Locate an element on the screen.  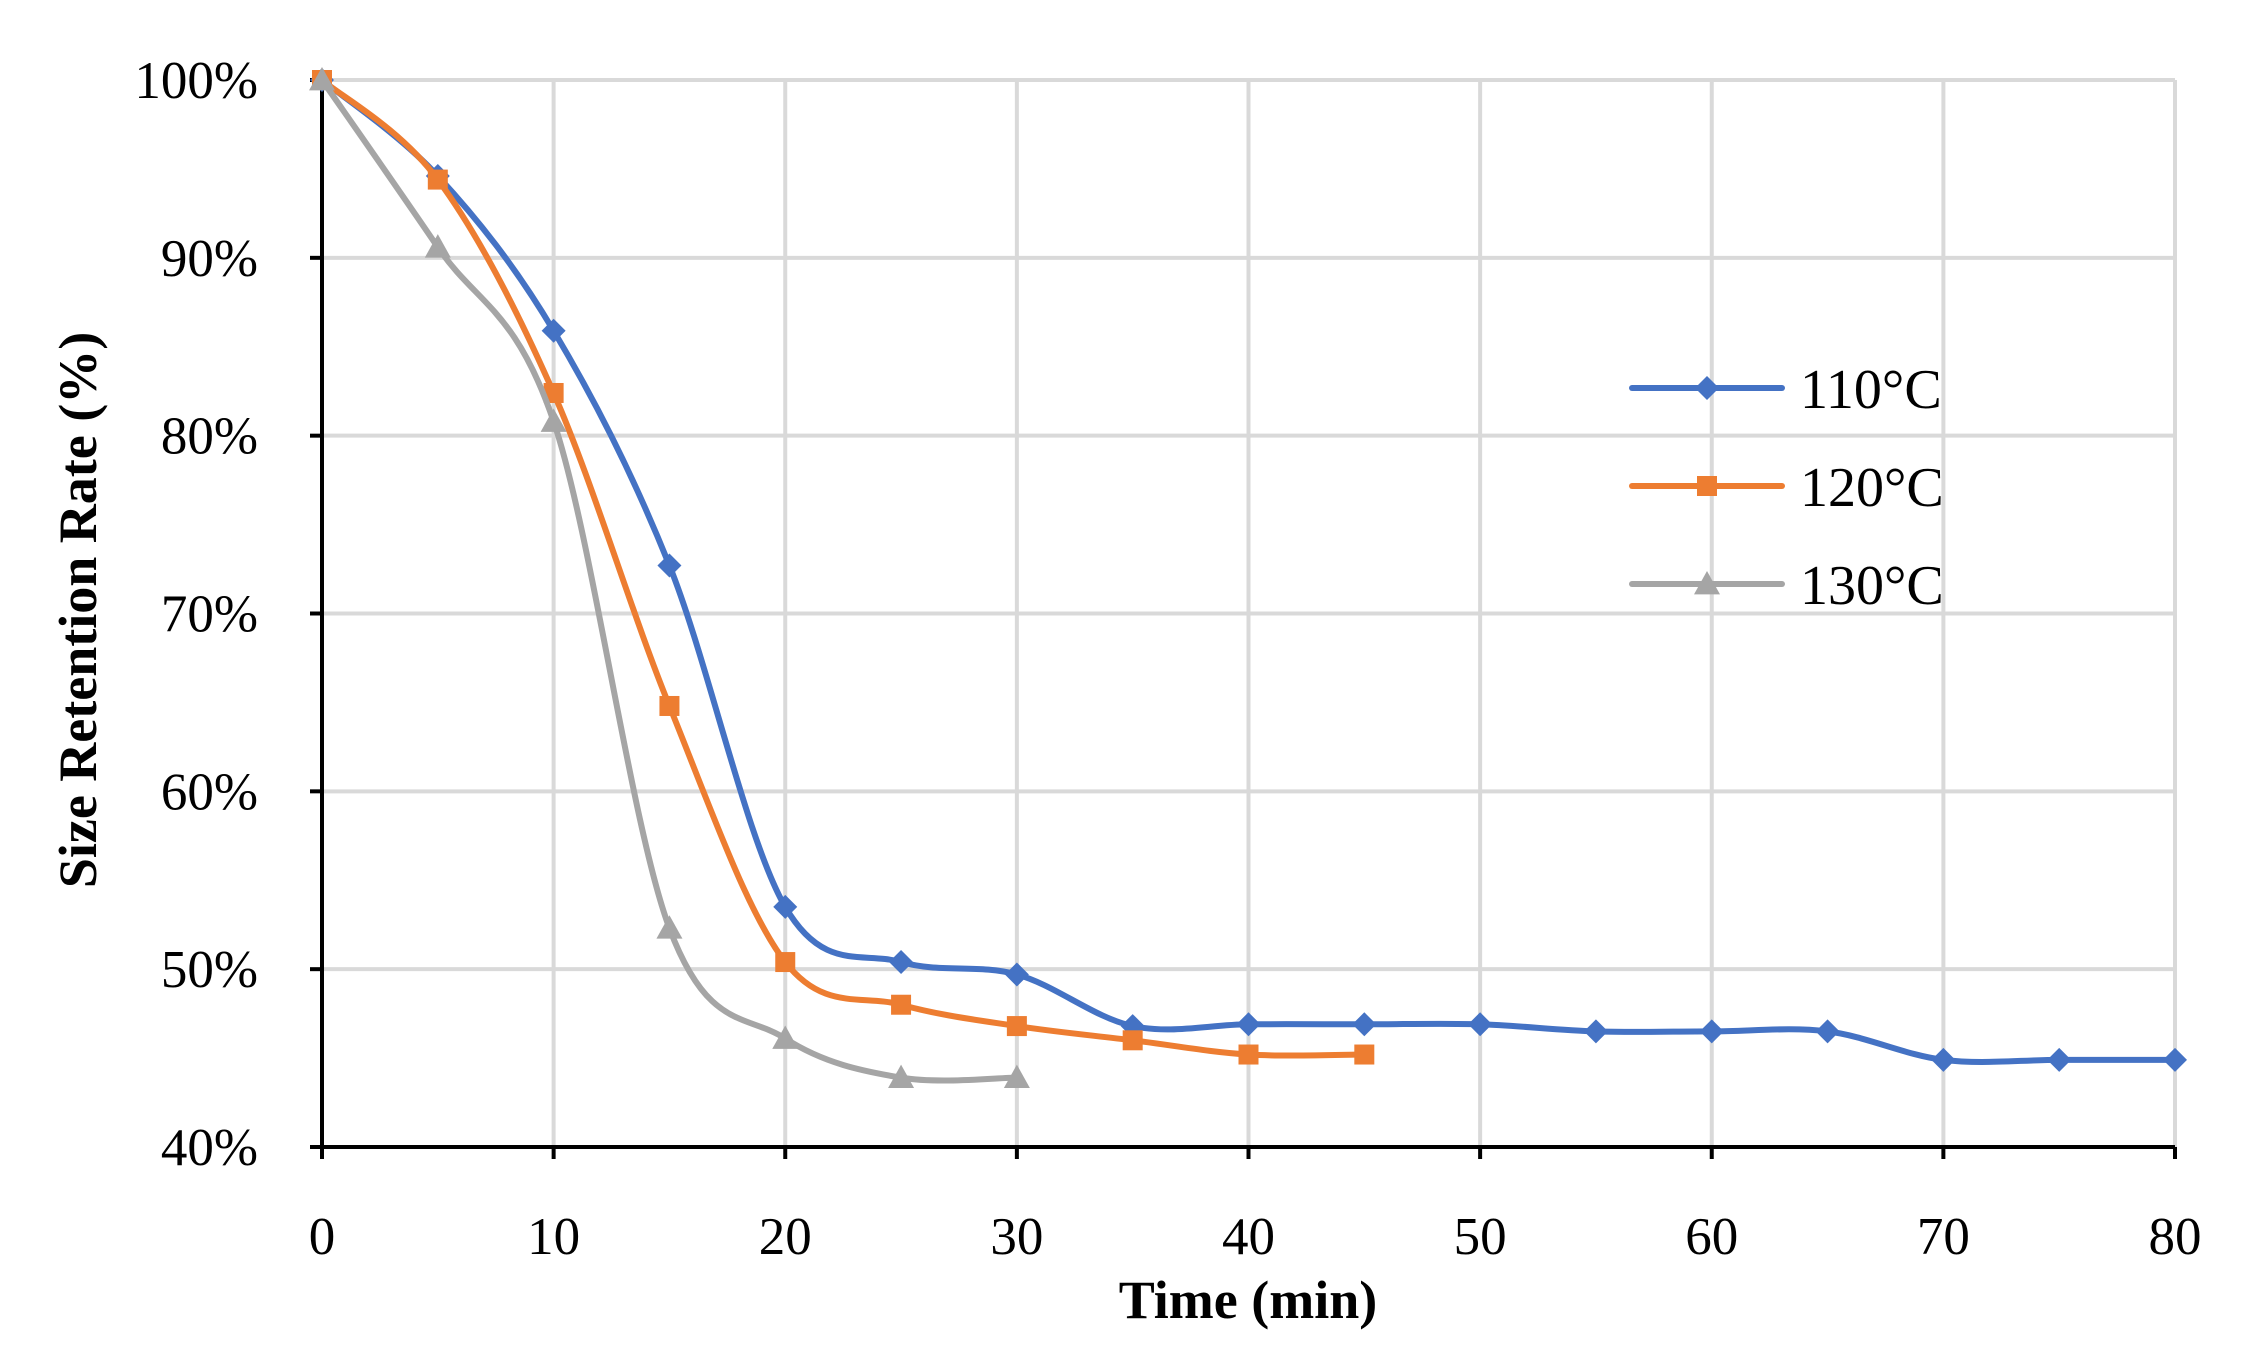
y-tick-label: 60% is located at coordinates (209, 792).